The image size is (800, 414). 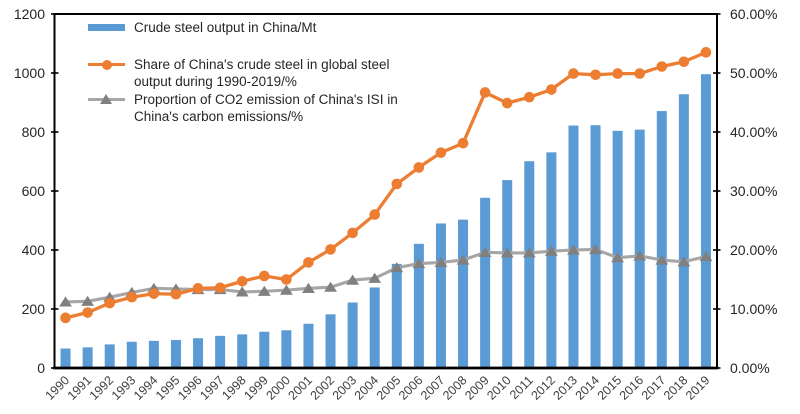 I want to click on share-point-1994, so click(x=154, y=293).